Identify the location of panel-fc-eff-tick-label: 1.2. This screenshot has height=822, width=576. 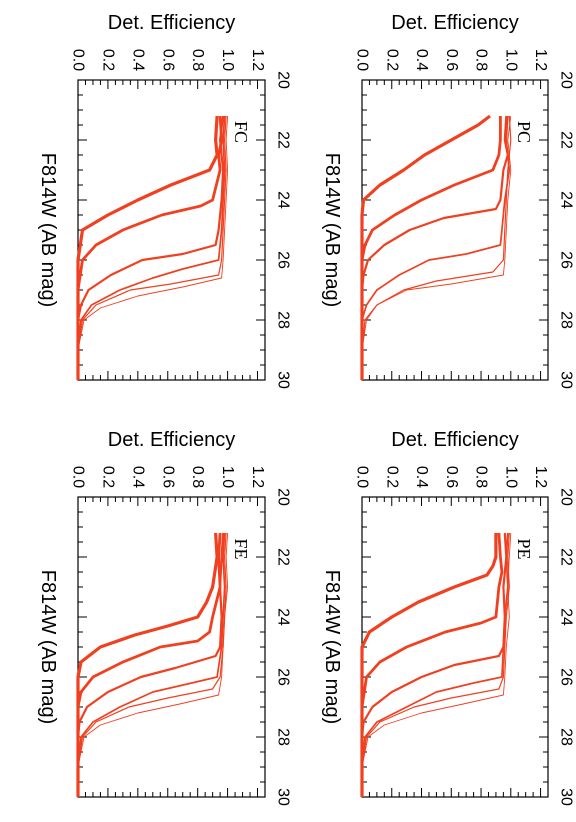
(257, 60).